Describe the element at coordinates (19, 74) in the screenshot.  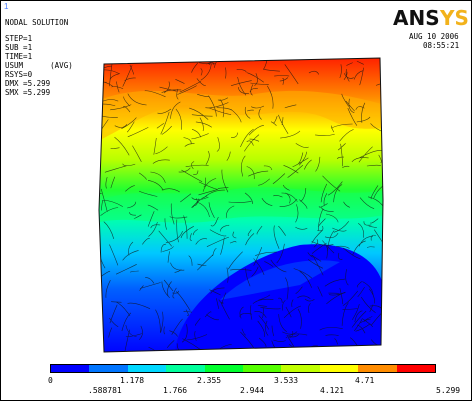
I see `rsys-line: RSYS=0` at that location.